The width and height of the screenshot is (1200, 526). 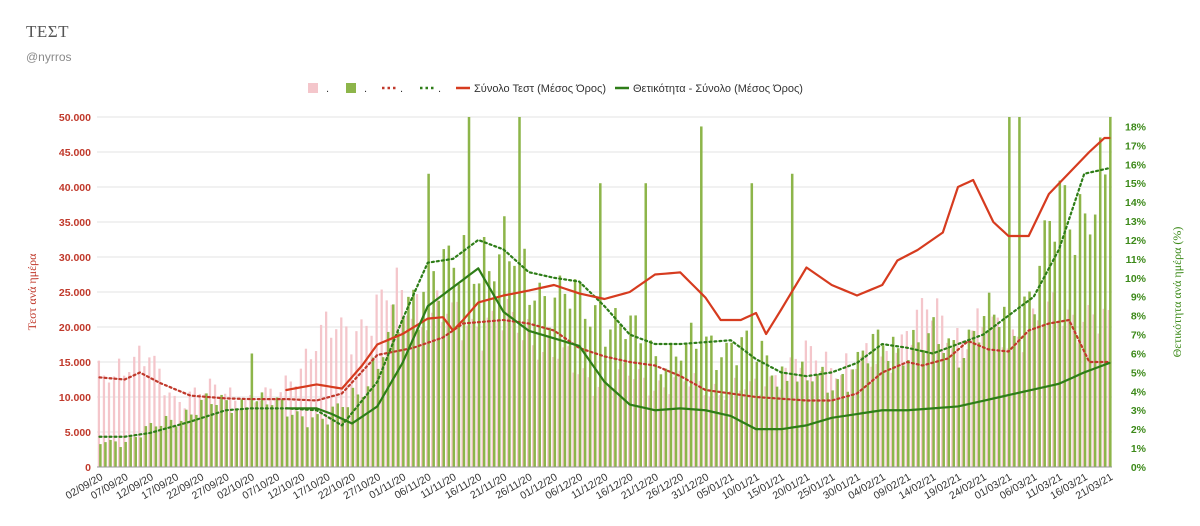 What do you see at coordinates (32, 292) in the screenshot?
I see `y-left-axis-title: Τεστ ανά ημέρα` at bounding box center [32, 292].